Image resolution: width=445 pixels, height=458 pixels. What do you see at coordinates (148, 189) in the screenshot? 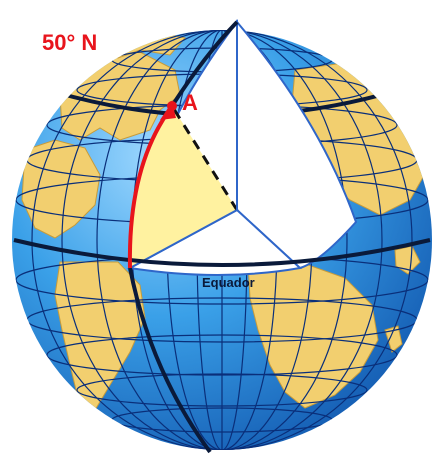
I see `latitude-arc` at bounding box center [148, 189].